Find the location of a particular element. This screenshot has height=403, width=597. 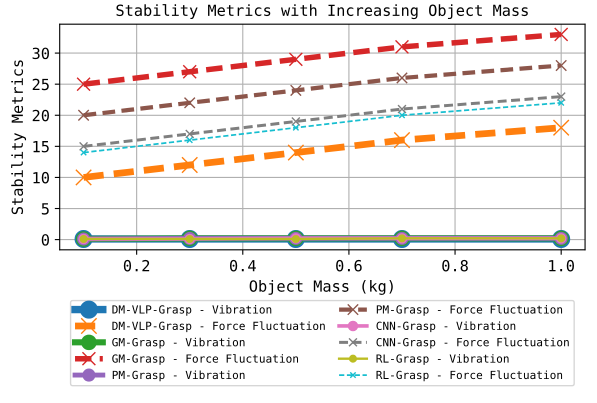

legend-label: PM-Grasp - Vibration is located at coordinates (178, 376).